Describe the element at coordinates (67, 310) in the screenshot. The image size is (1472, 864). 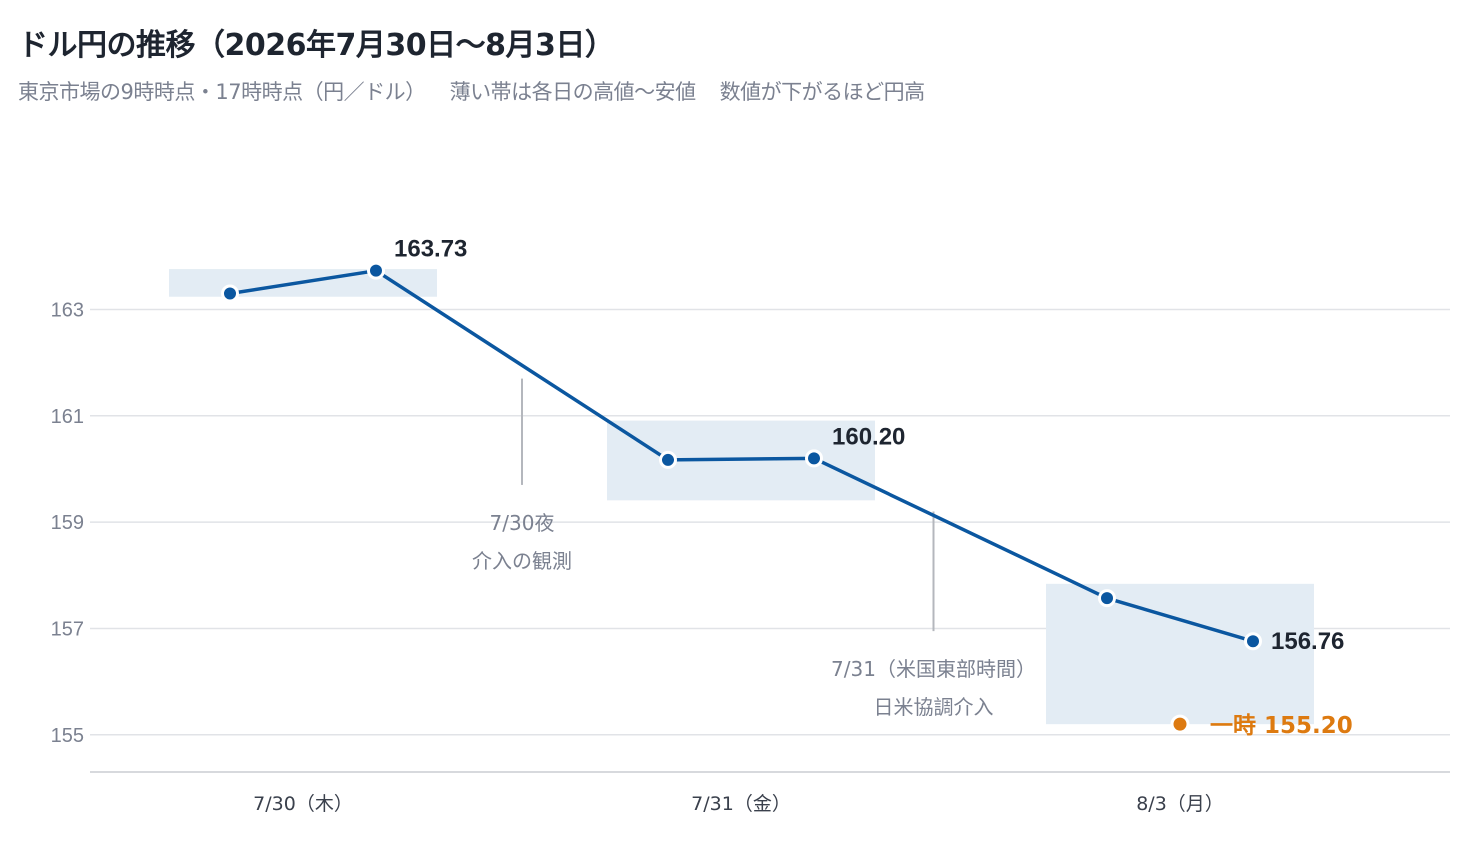
I see `y-tick-label: 163` at that location.